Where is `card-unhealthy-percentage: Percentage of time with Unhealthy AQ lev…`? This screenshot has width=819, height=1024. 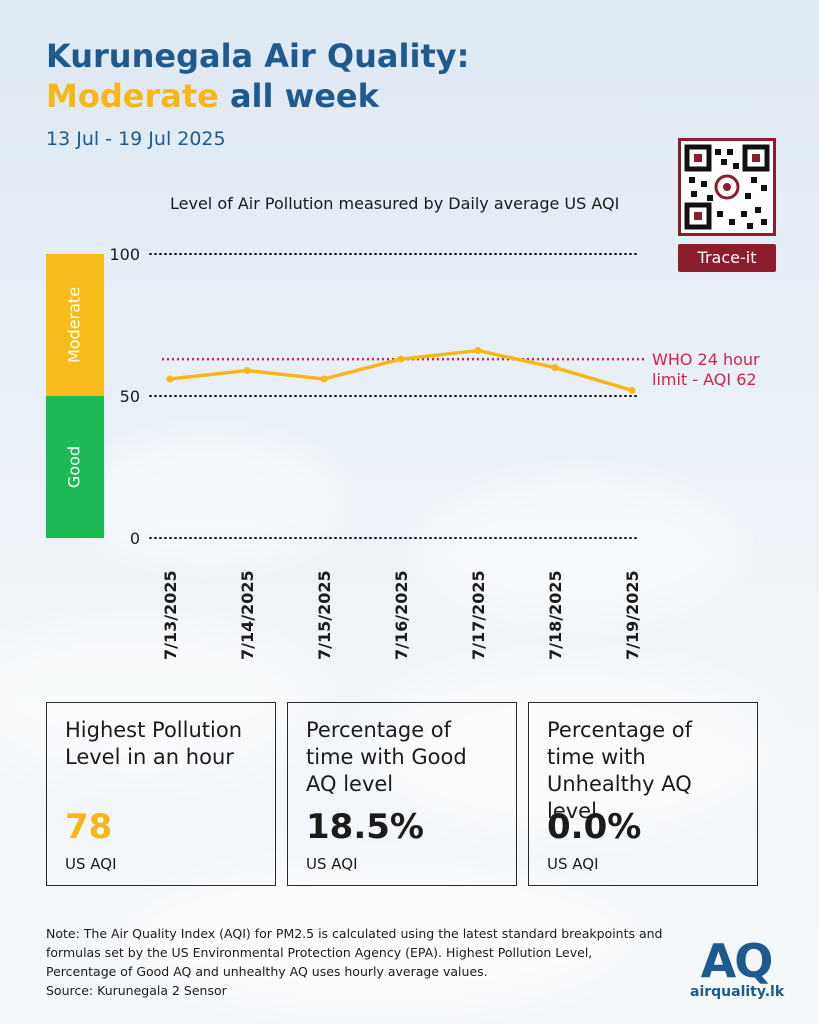 card-unhealthy-percentage: Percentage of time with Unhealthy AQ lev… is located at coordinates (643, 794).